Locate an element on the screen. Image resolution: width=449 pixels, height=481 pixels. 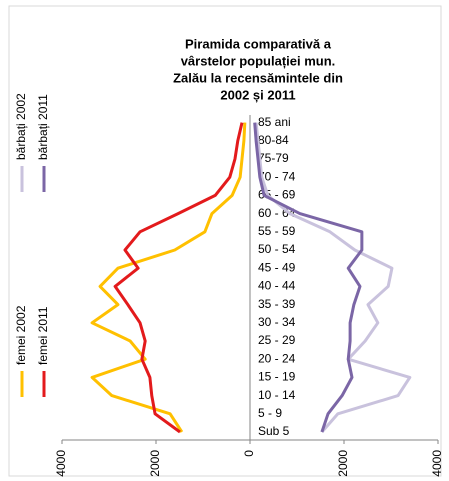
category-label: 15 - 19 is located at coordinates (277, 377).